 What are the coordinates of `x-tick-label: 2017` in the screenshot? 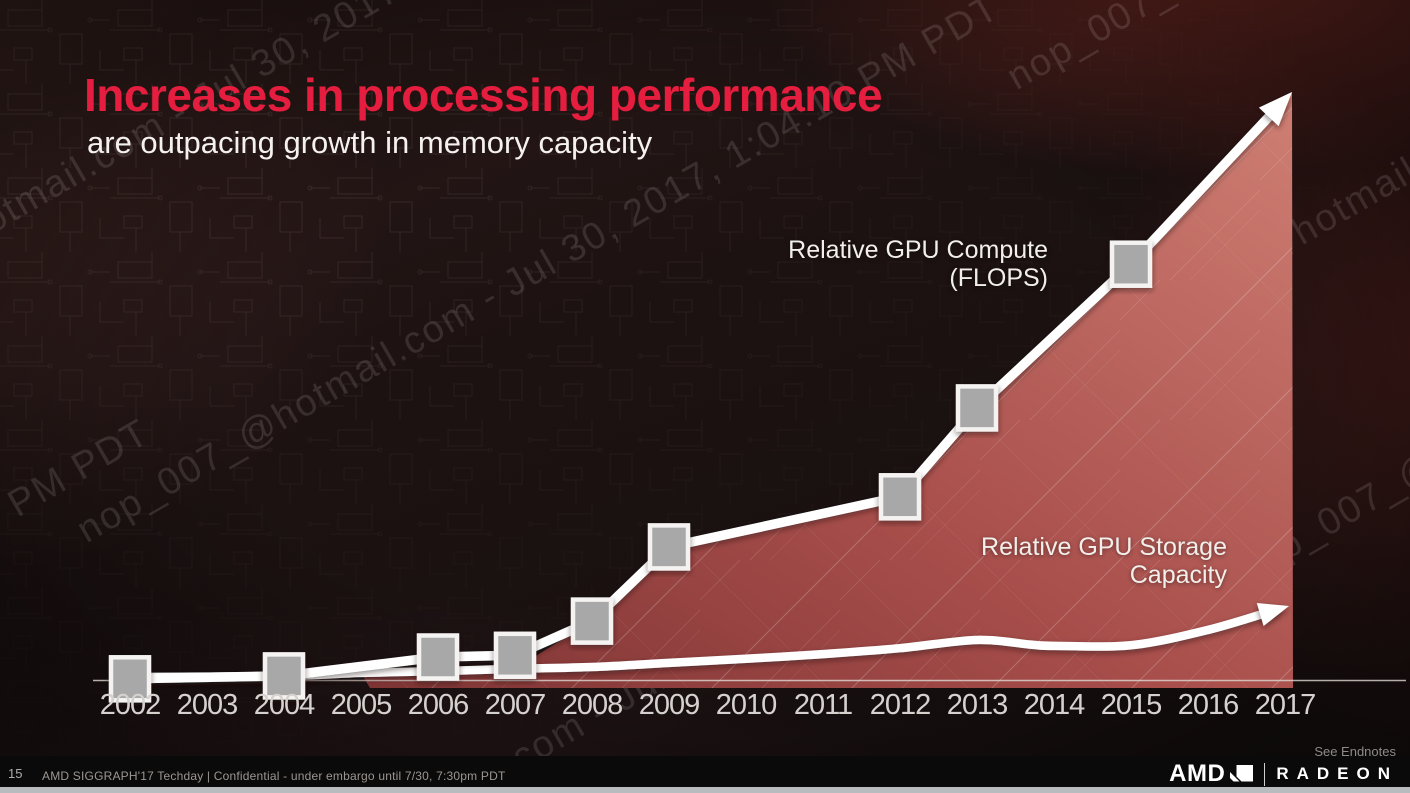 It's located at (1285, 705).